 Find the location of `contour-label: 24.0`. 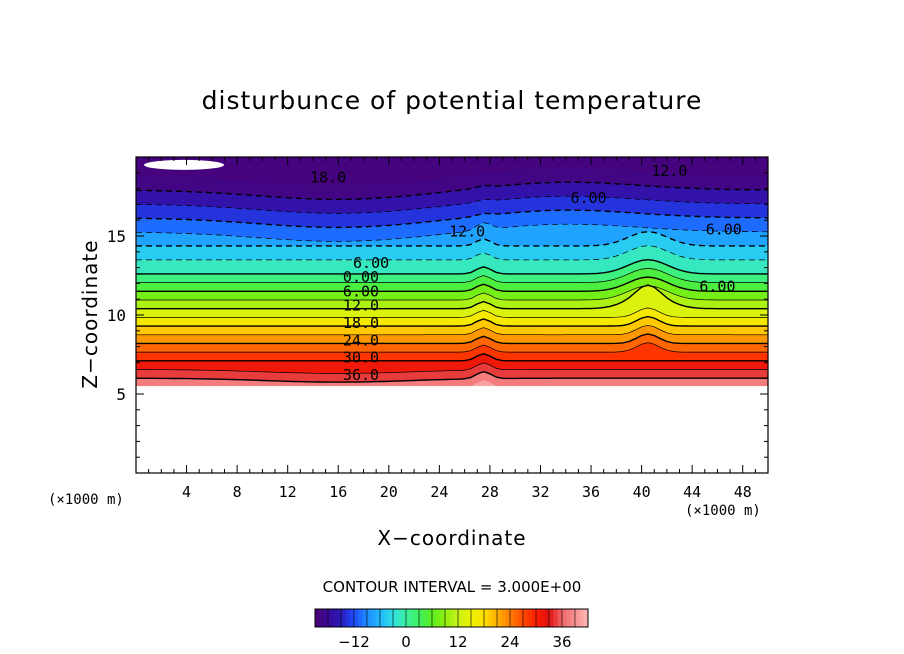

contour-label: 24.0 is located at coordinates (361, 340).